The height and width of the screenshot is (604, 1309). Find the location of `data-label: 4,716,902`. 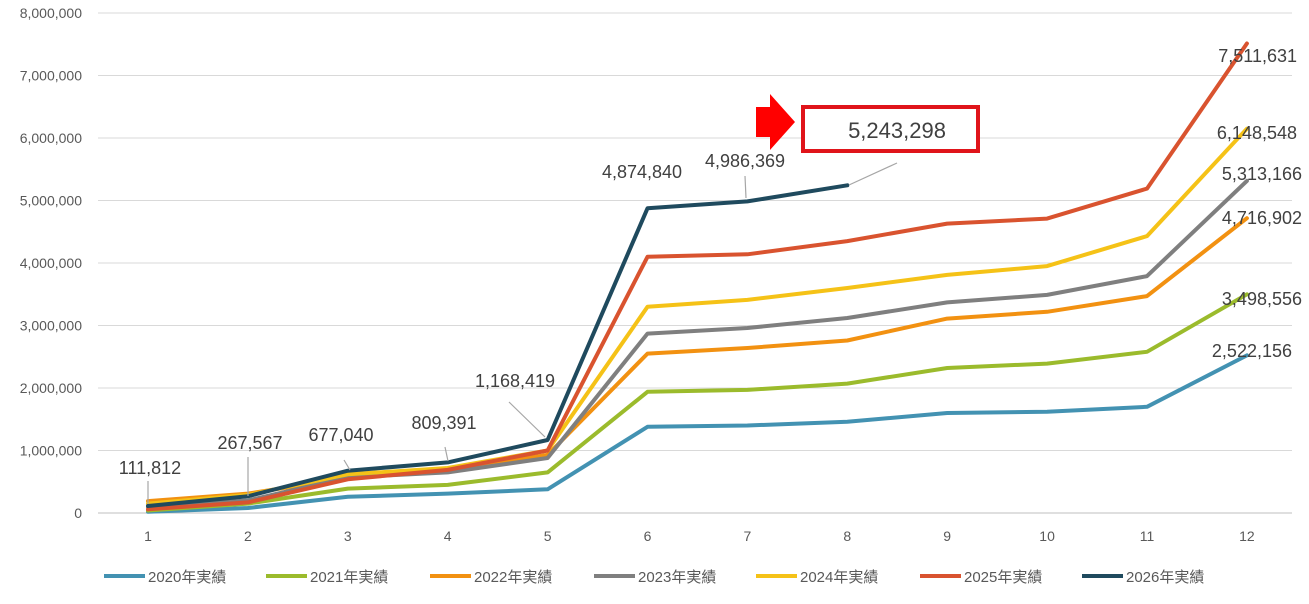

data-label: 4,716,902 is located at coordinates (1262, 218).